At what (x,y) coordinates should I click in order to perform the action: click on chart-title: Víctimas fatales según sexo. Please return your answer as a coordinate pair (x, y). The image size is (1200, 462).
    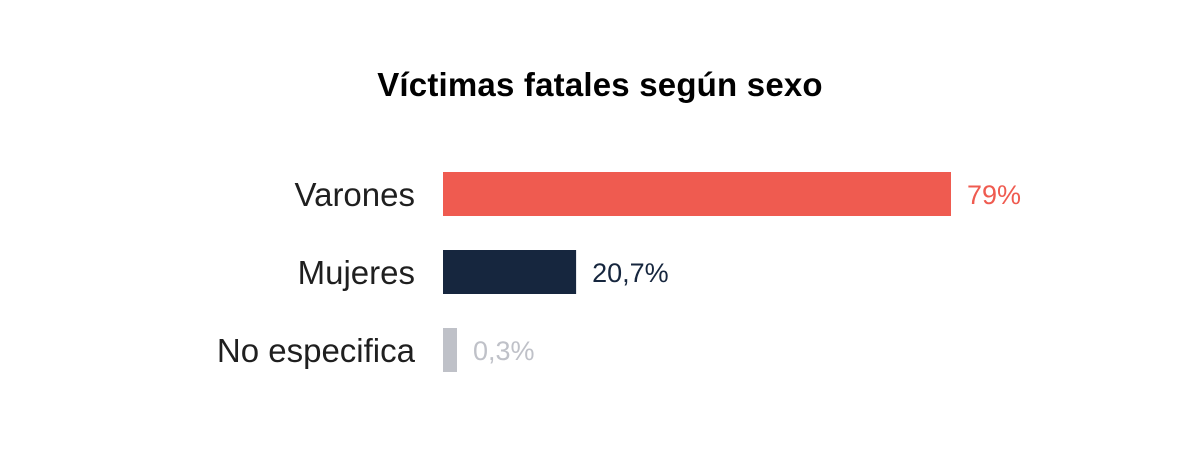
    Looking at the image, I should click on (600, 84).